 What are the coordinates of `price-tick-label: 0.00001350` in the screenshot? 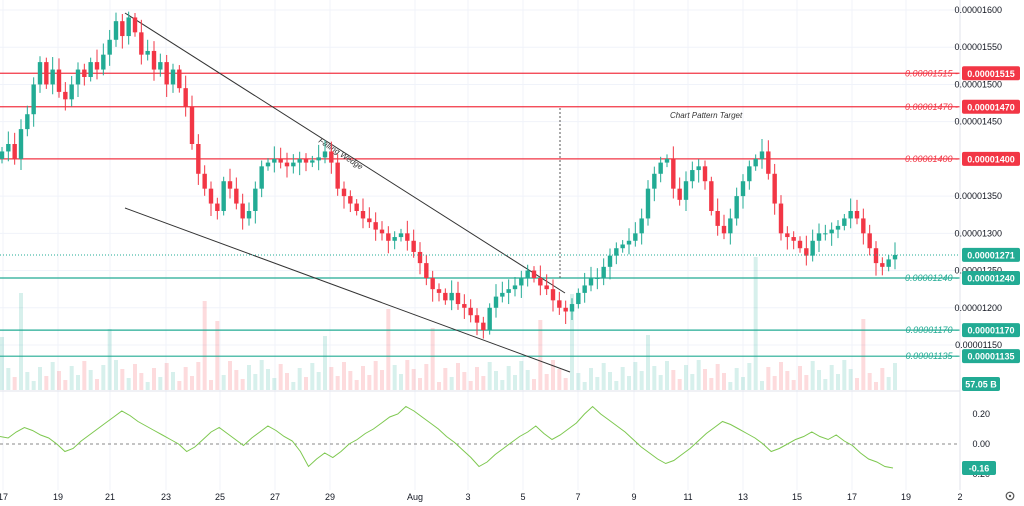 It's located at (978, 196).